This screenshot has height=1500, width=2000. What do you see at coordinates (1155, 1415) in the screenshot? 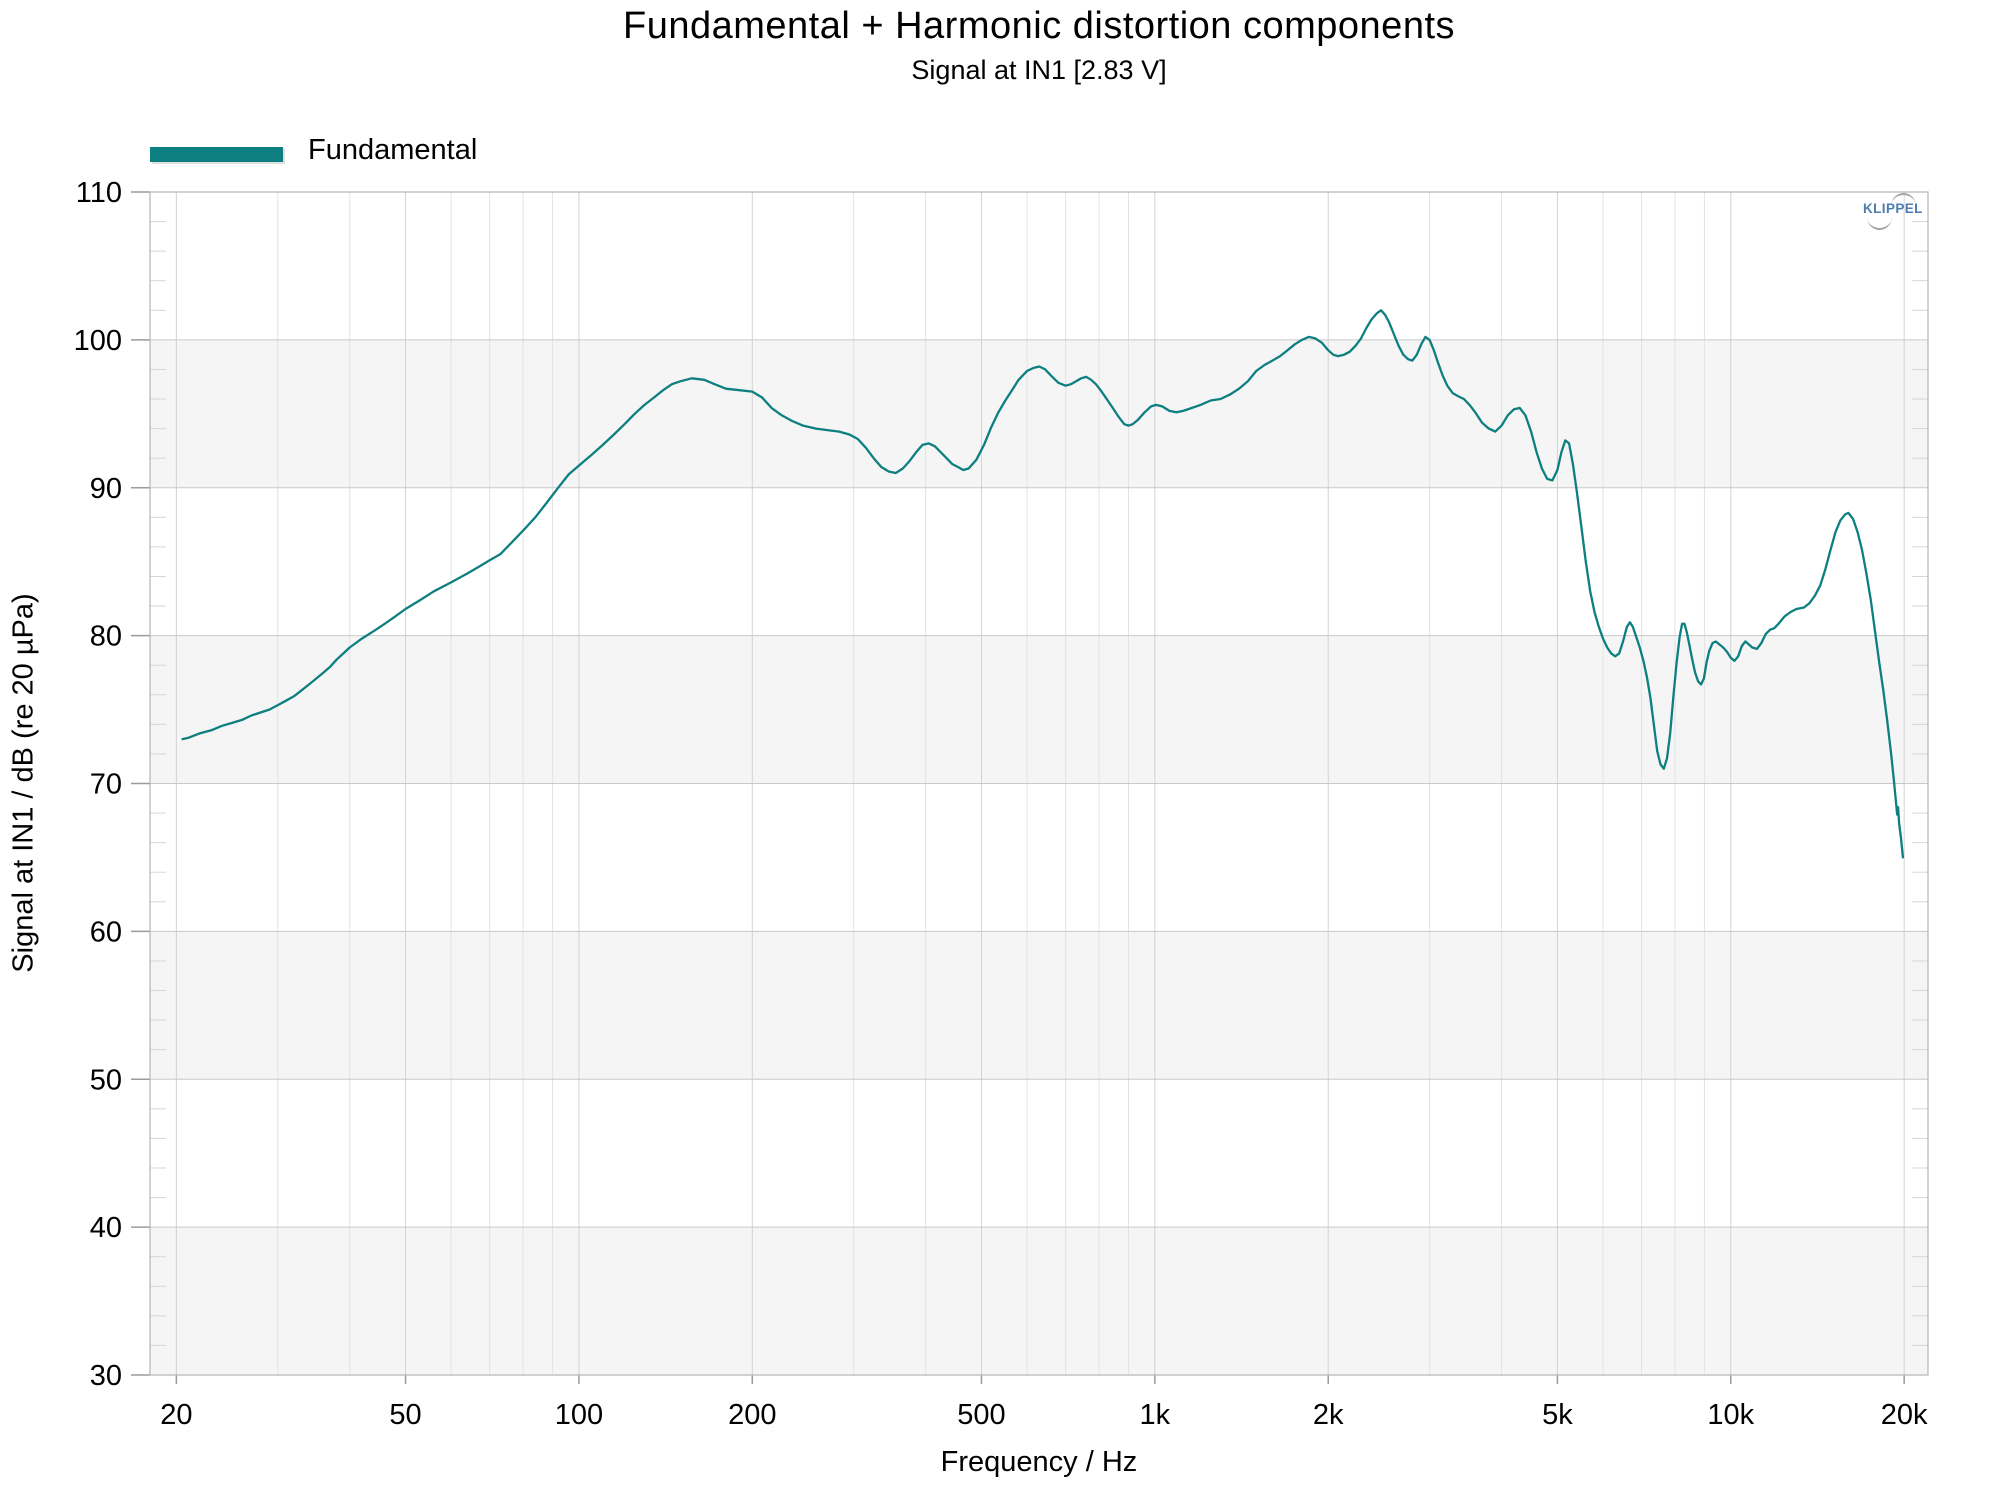
I see `x-tick-label: 1k` at bounding box center [1155, 1415].